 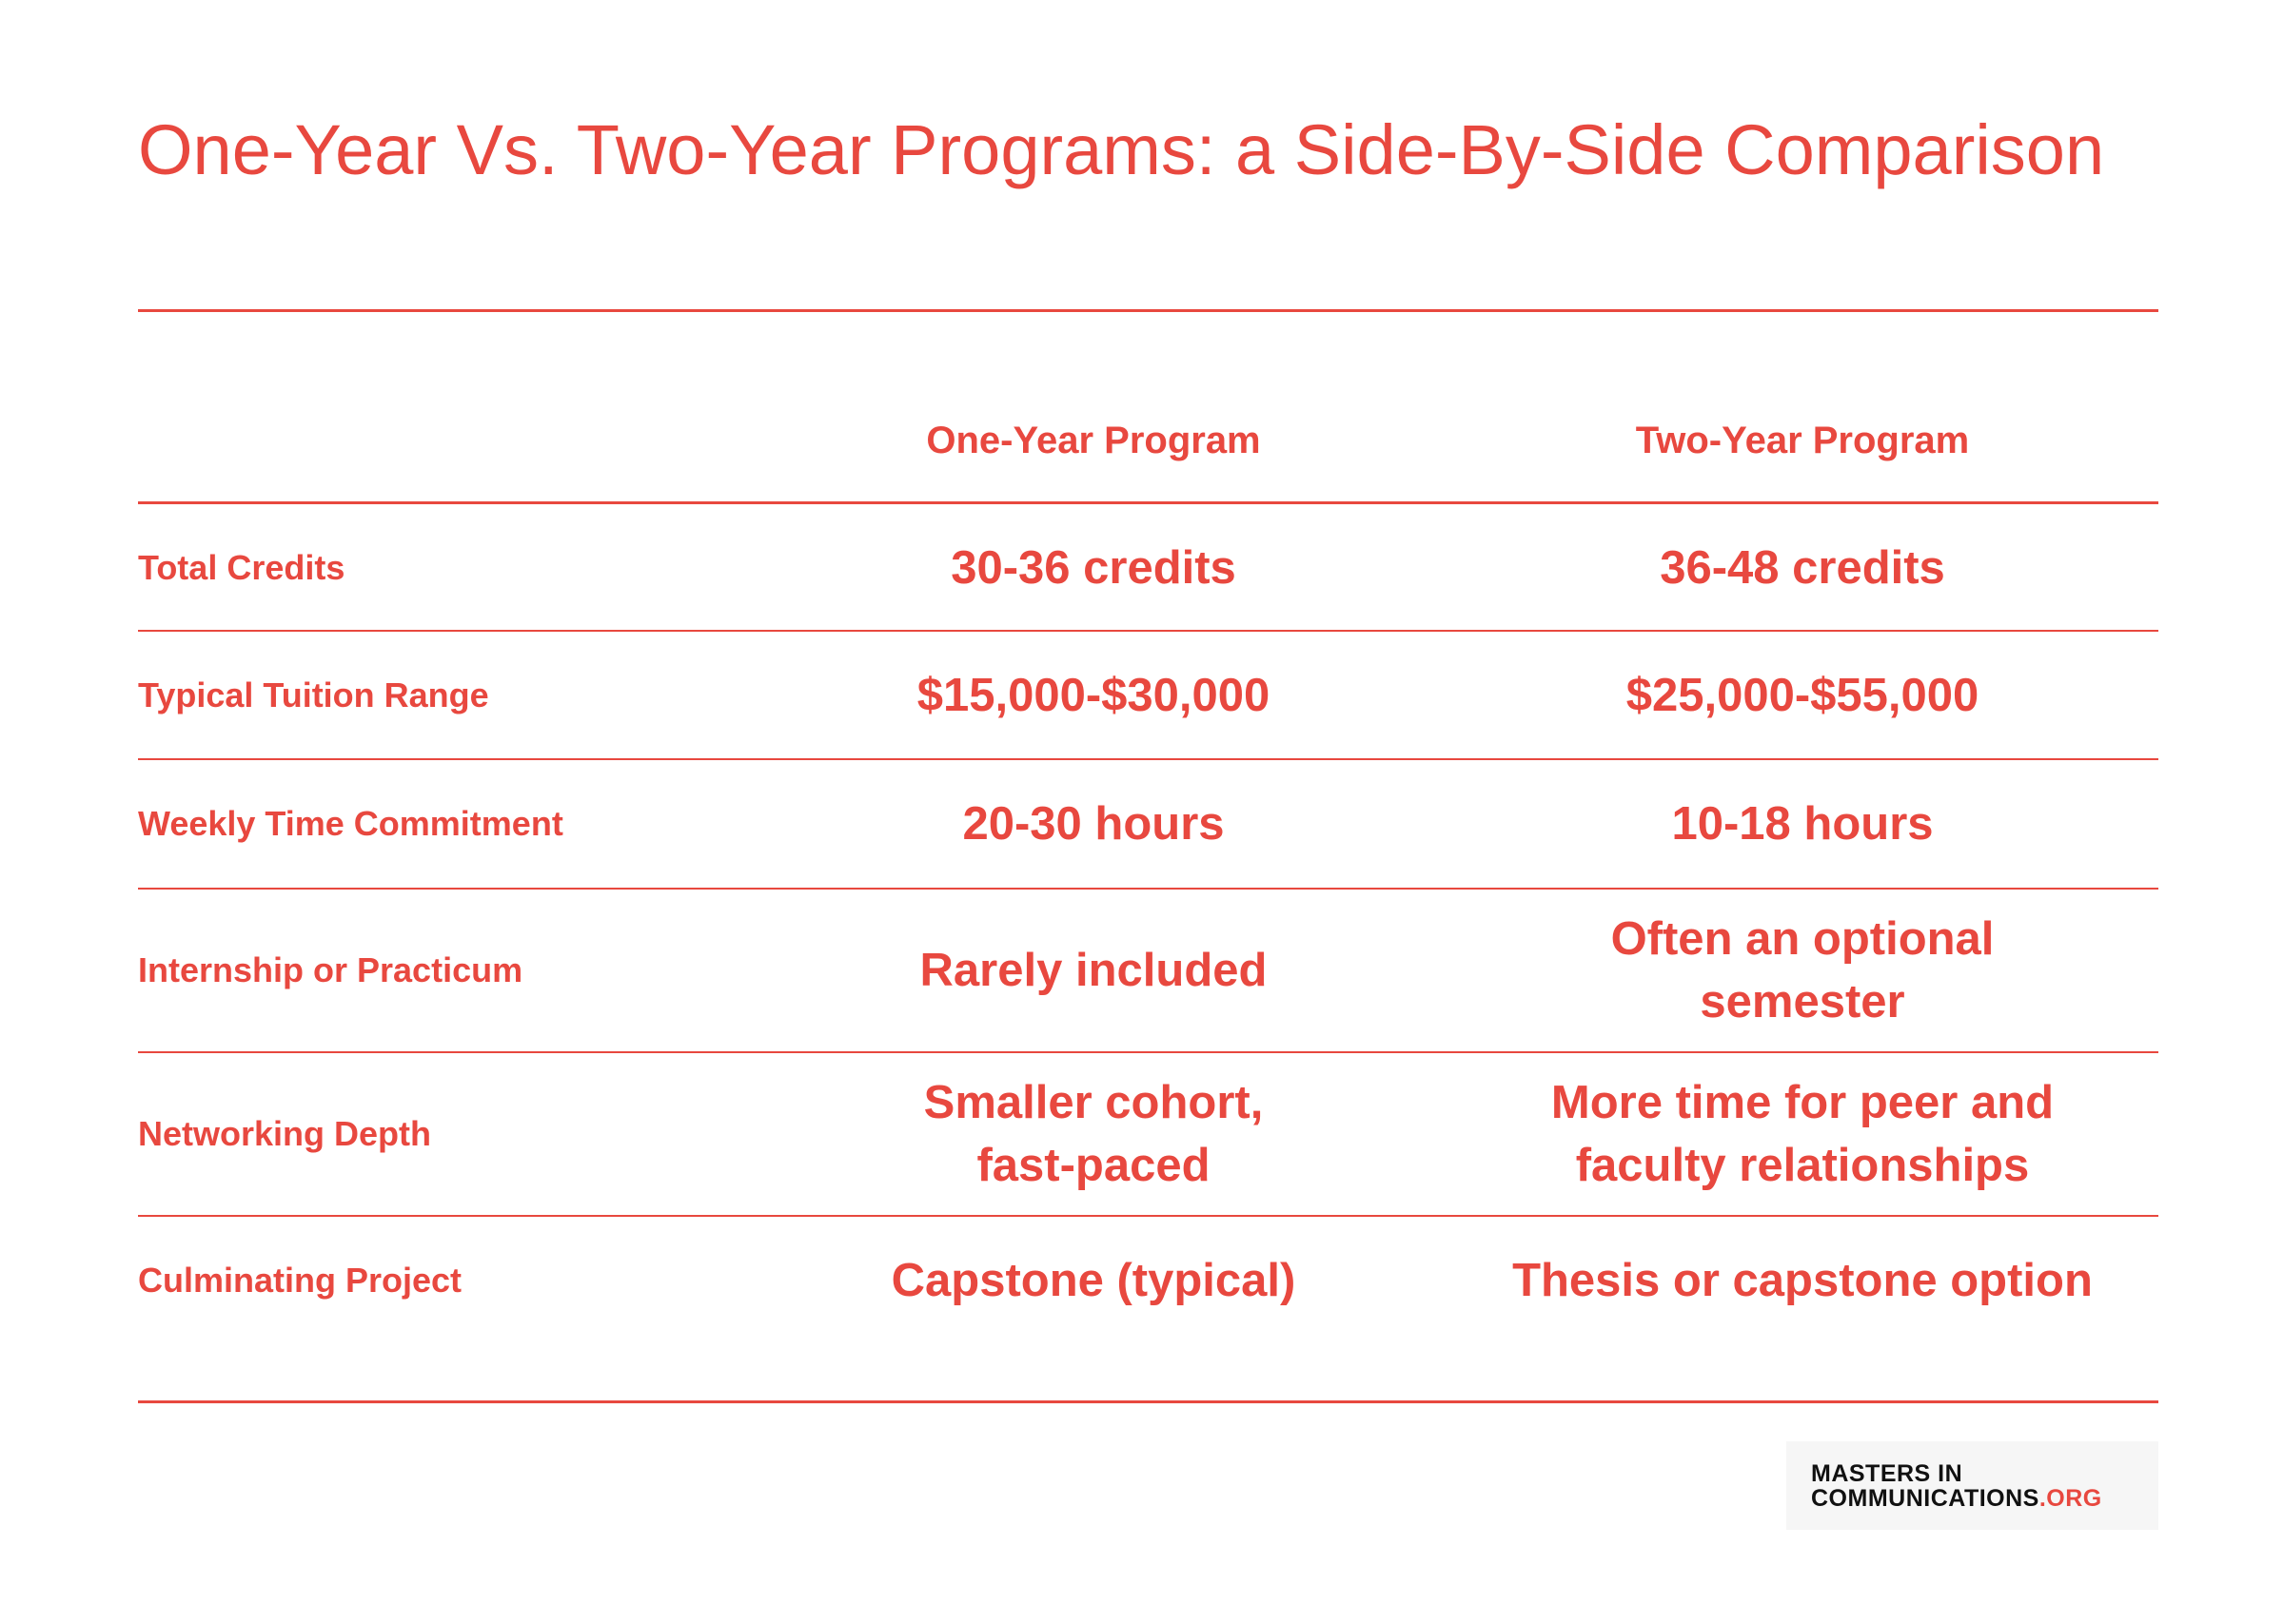 What do you see at coordinates (1093, 1165) in the screenshot?
I see `cell-line: fast-paced` at bounding box center [1093, 1165].